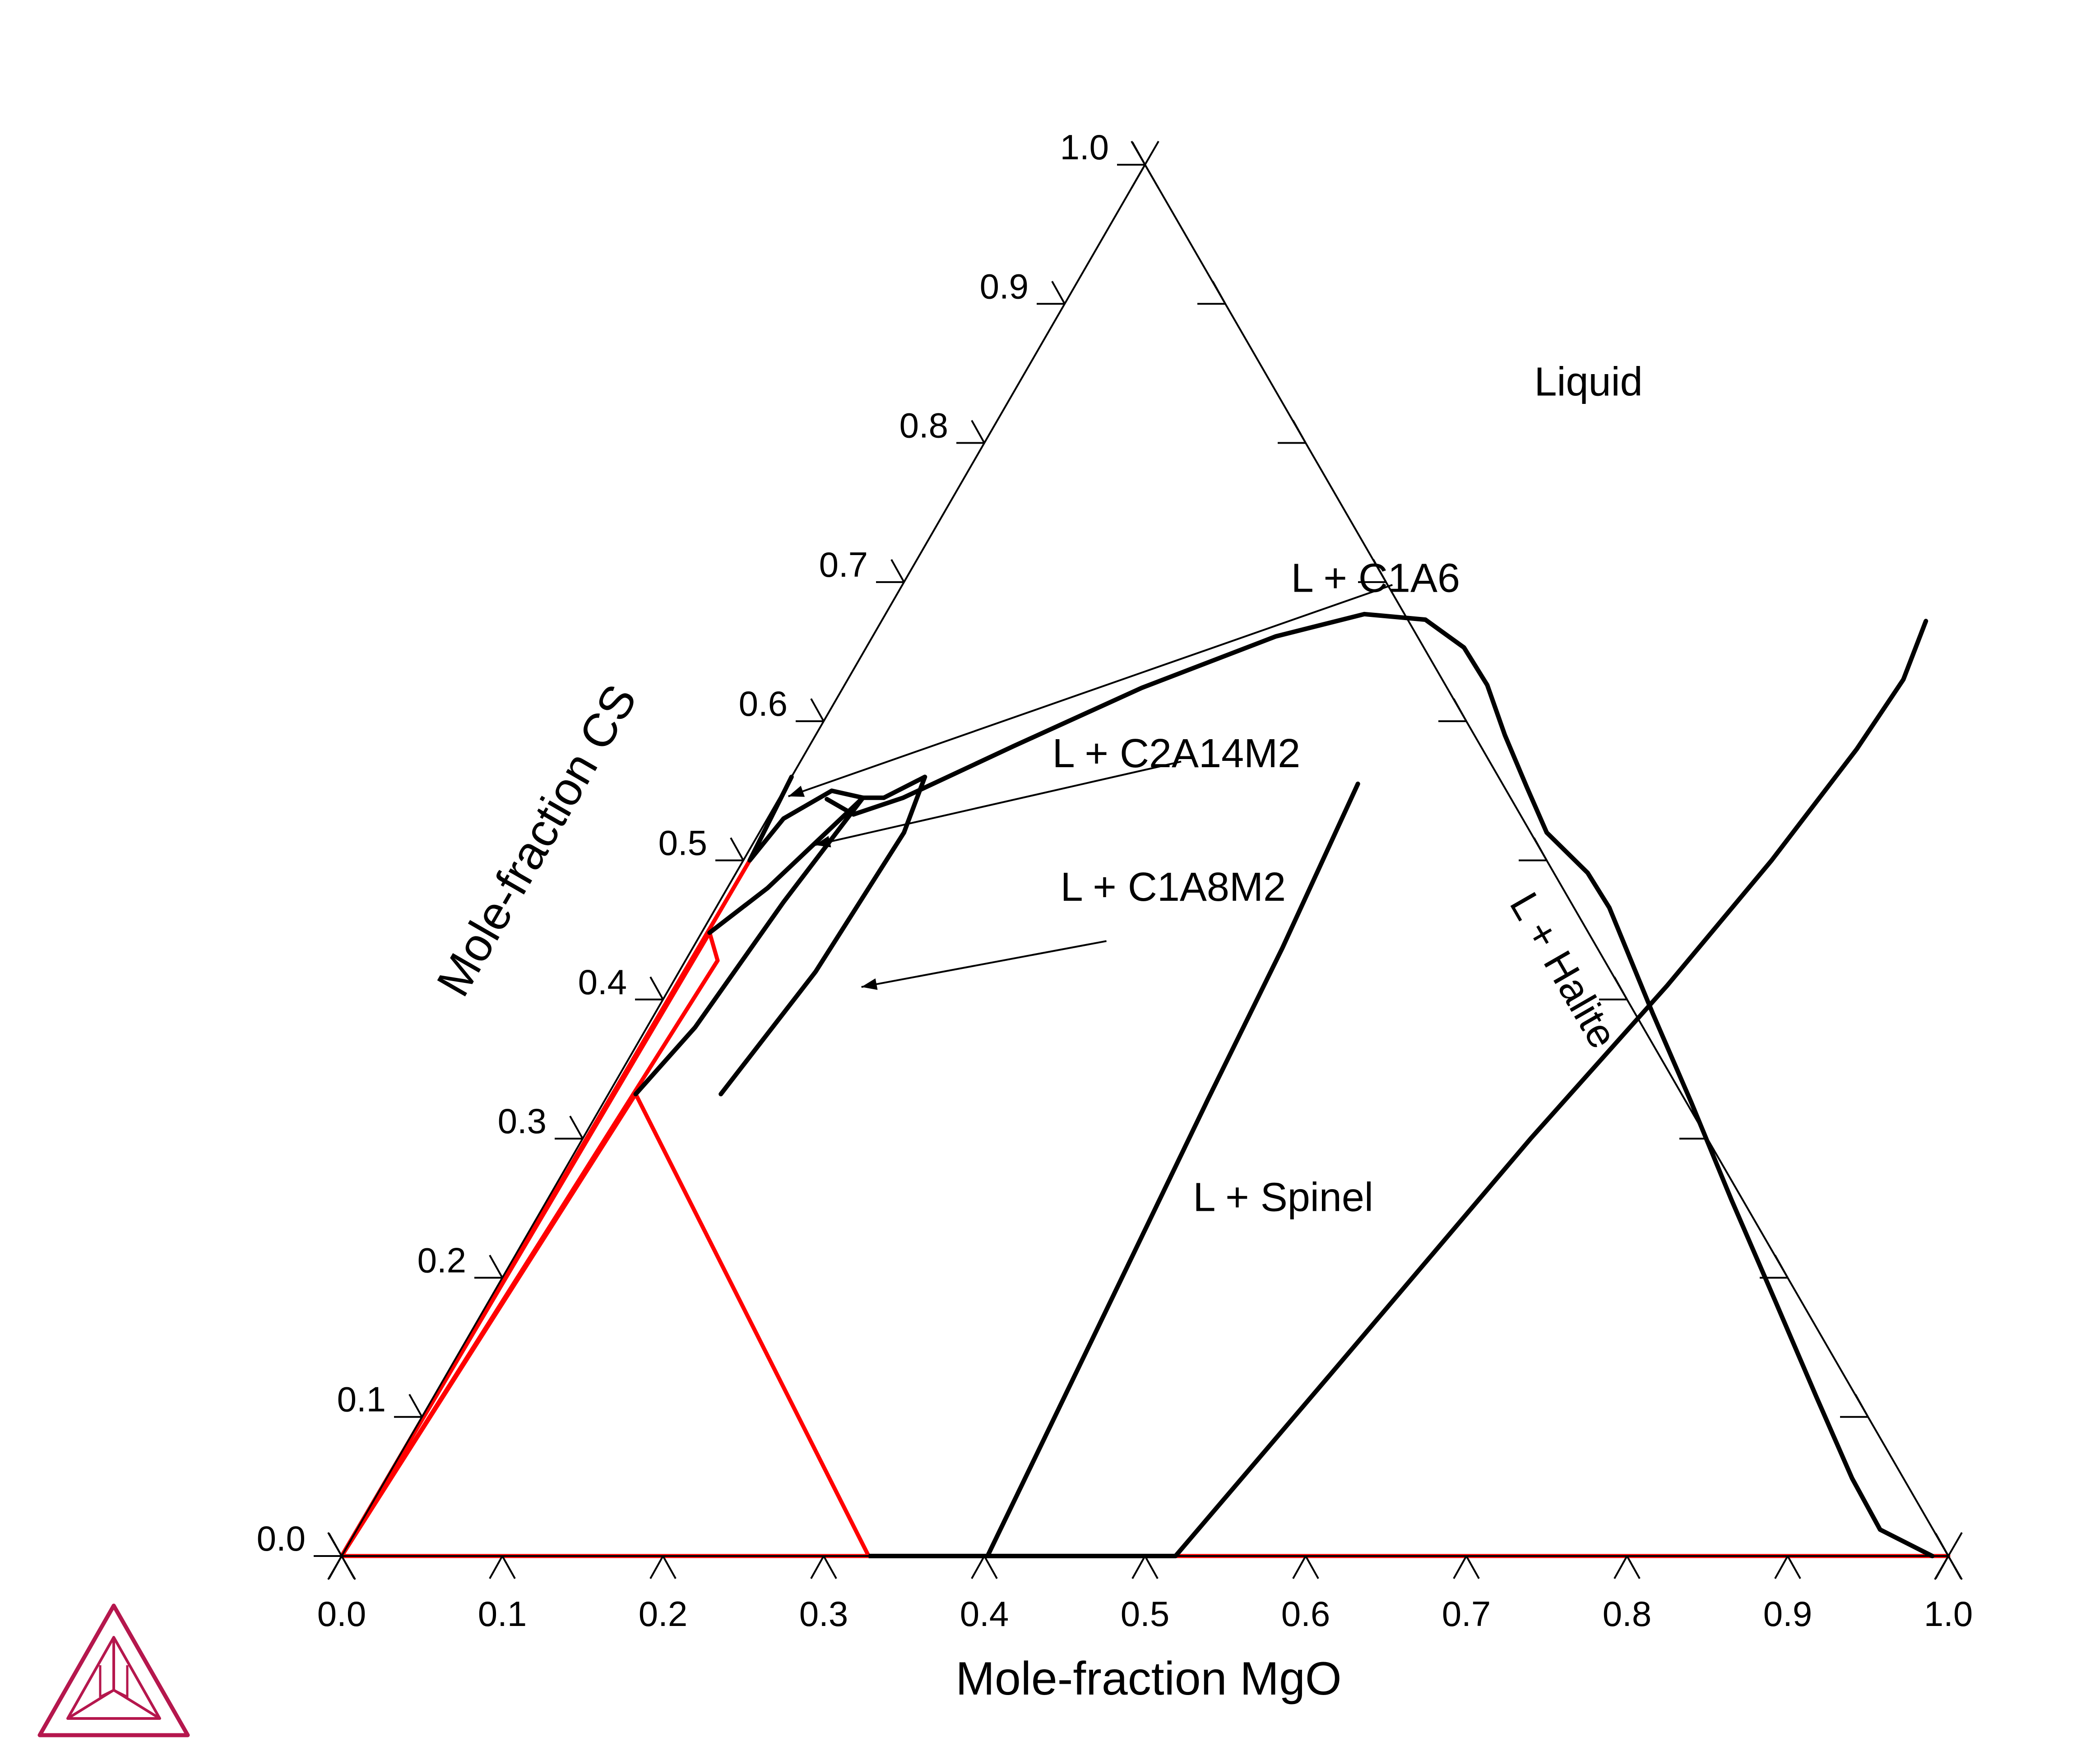 The width and height of the screenshot is (2100, 1760). What do you see at coordinates (1467, 1614) in the screenshot?
I see `bottom-tick-label-7: 0.7` at bounding box center [1467, 1614].